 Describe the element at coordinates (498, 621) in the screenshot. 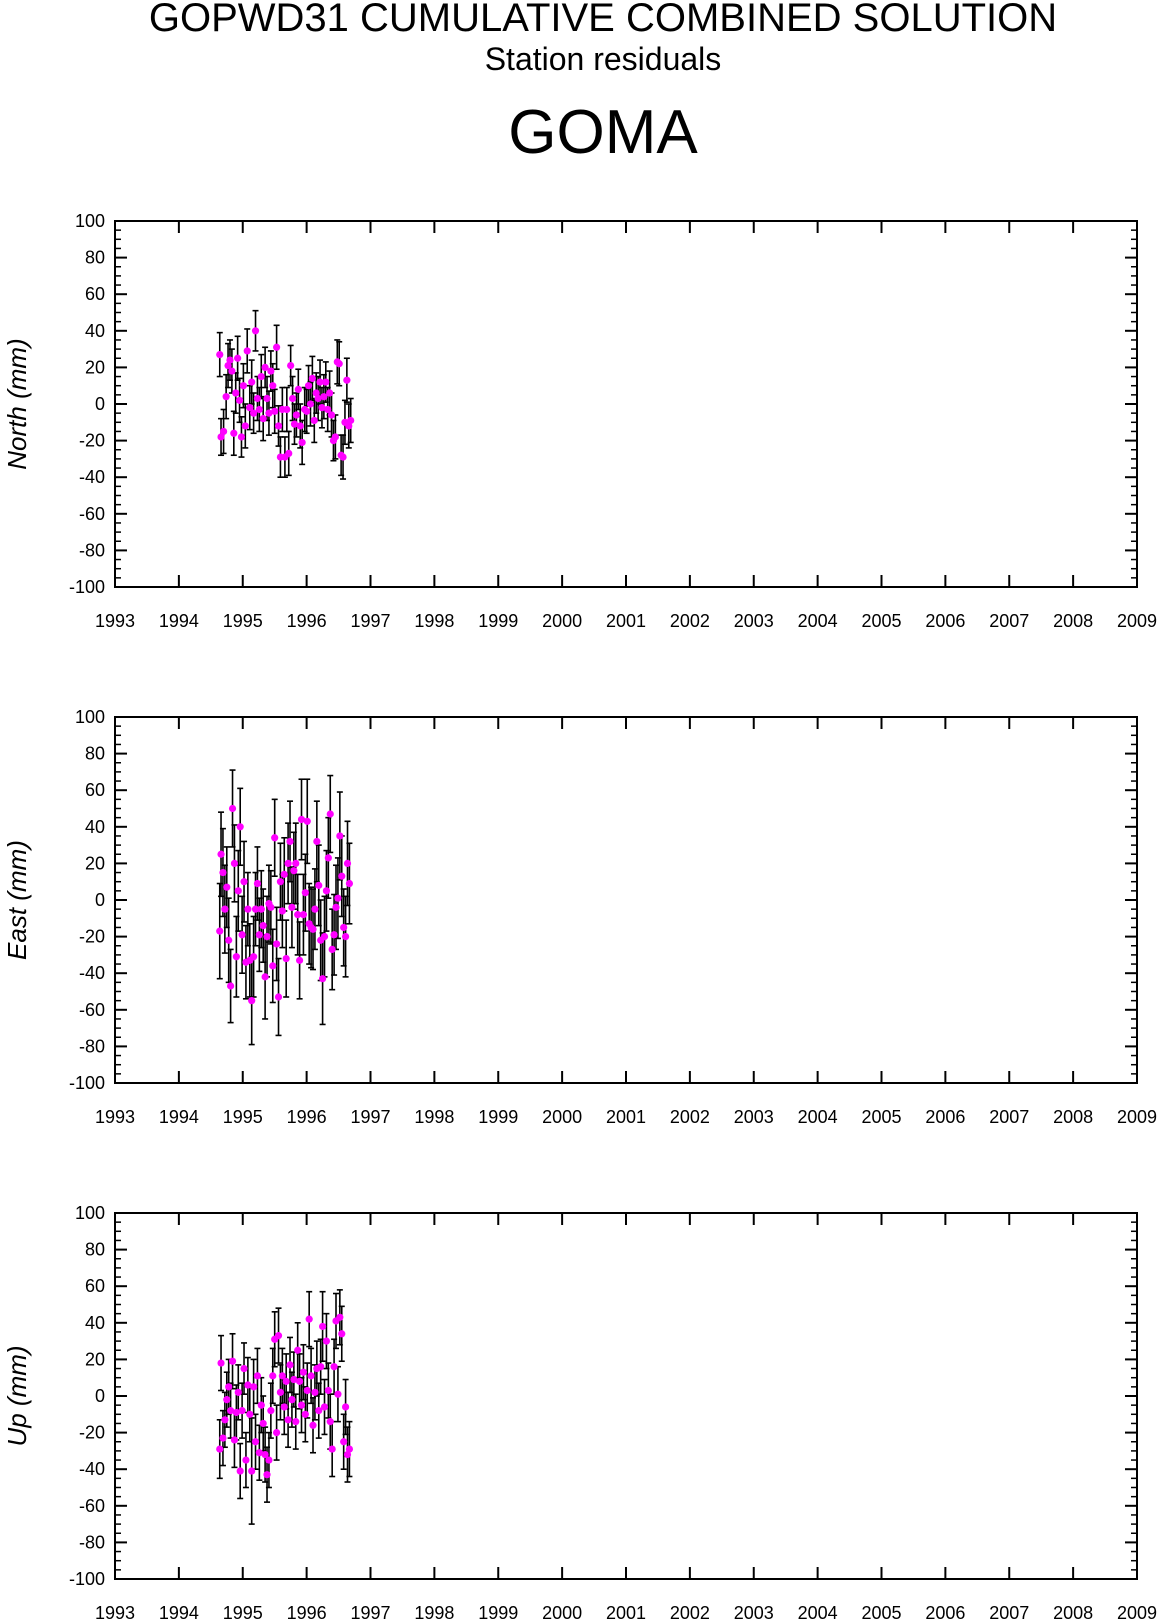

I see `north-x-tick-label: 1999` at that location.